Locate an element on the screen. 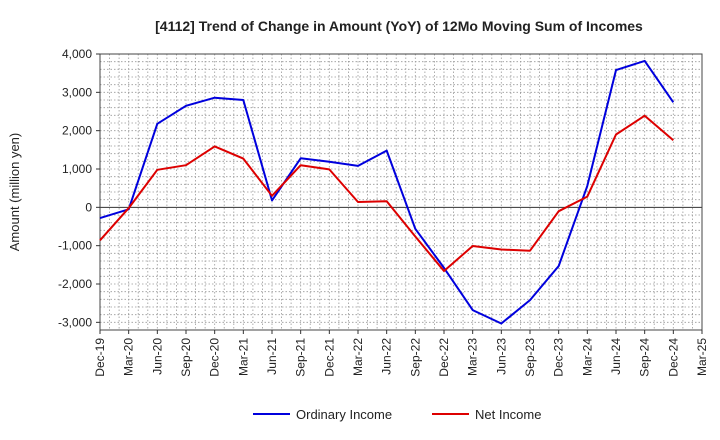 This screenshot has height=440, width=720. y-tick-label: -2,000 is located at coordinates (75, 284).